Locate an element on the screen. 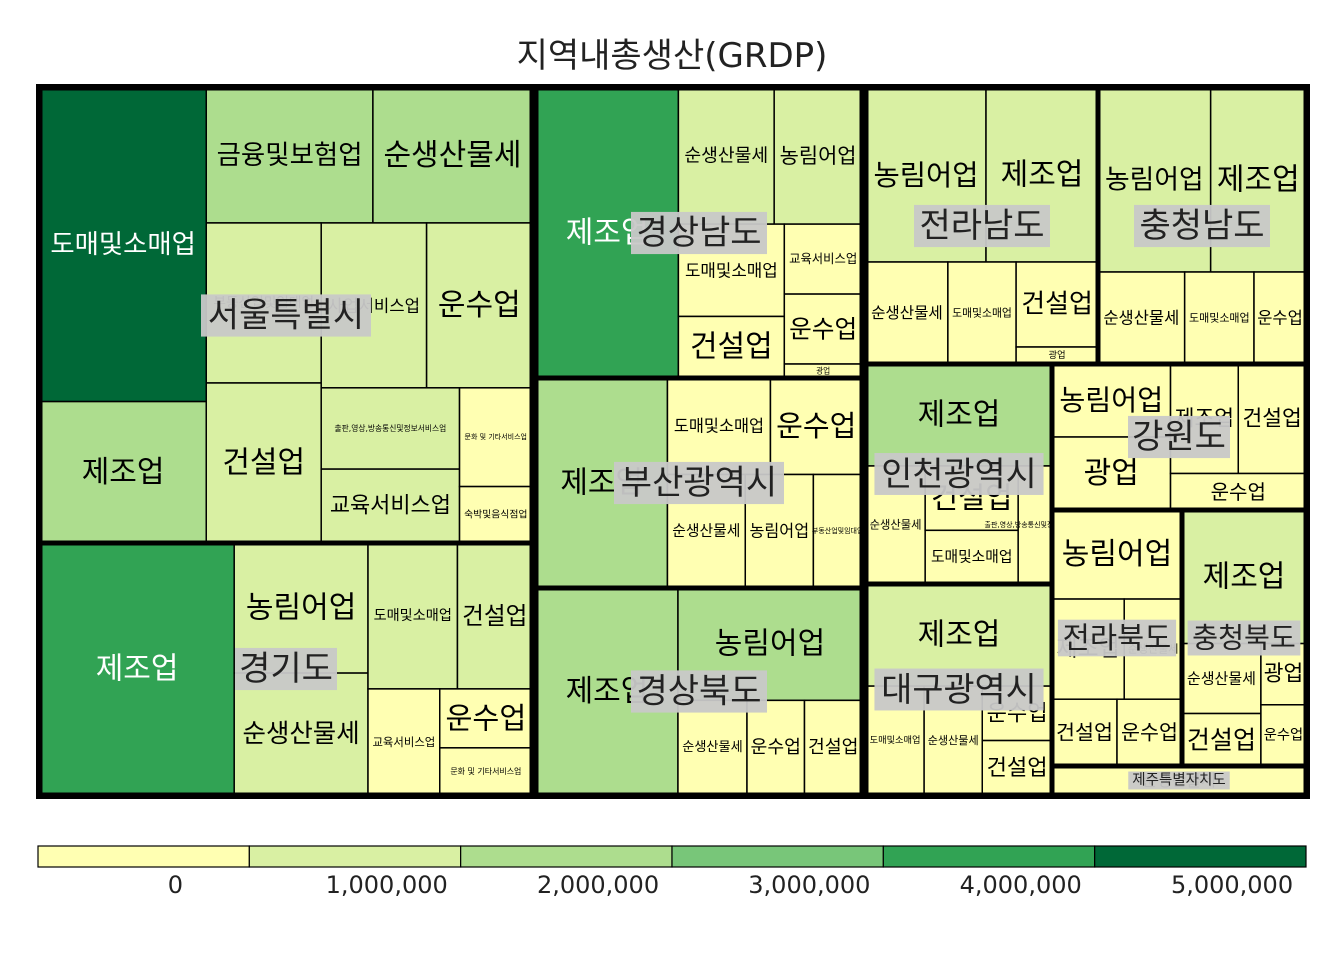 Image resolution: width=1344 pixels, height=960 pixels. legend-tick-label: 0 is located at coordinates (175, 885).